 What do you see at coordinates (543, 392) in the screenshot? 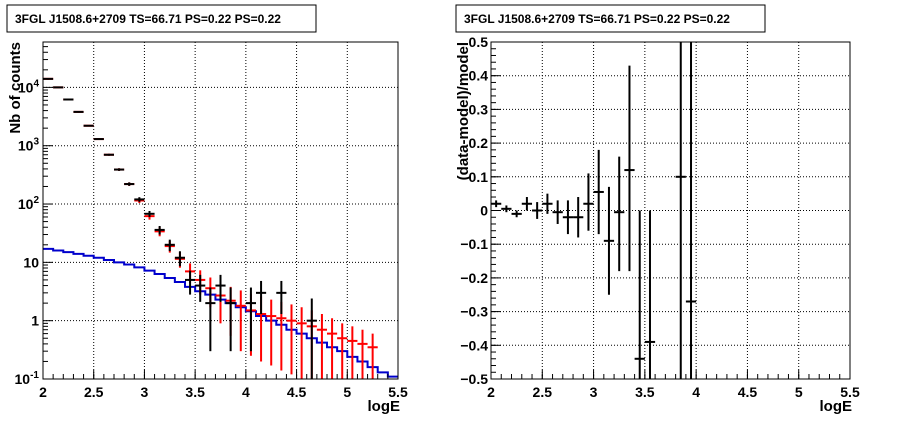
I see `right-x-tick-label: 2.5` at bounding box center [543, 392].